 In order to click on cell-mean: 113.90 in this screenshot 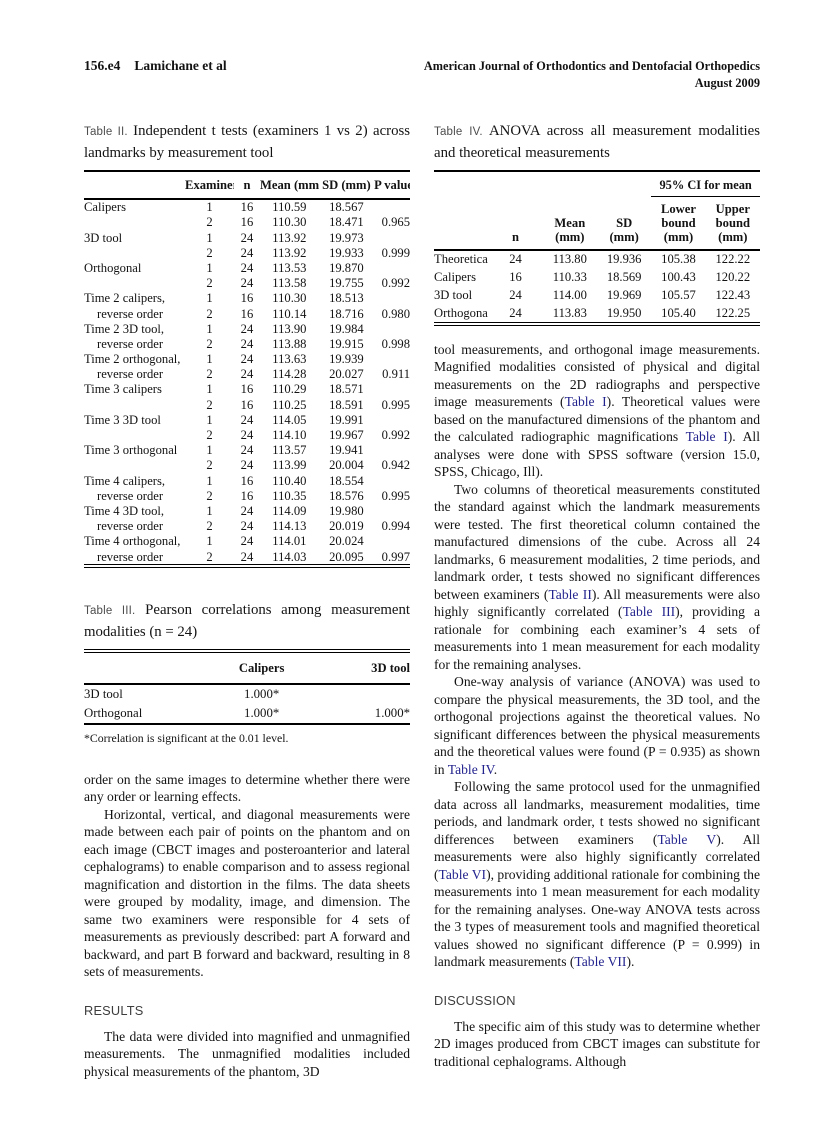, I will do `click(289, 328)`.